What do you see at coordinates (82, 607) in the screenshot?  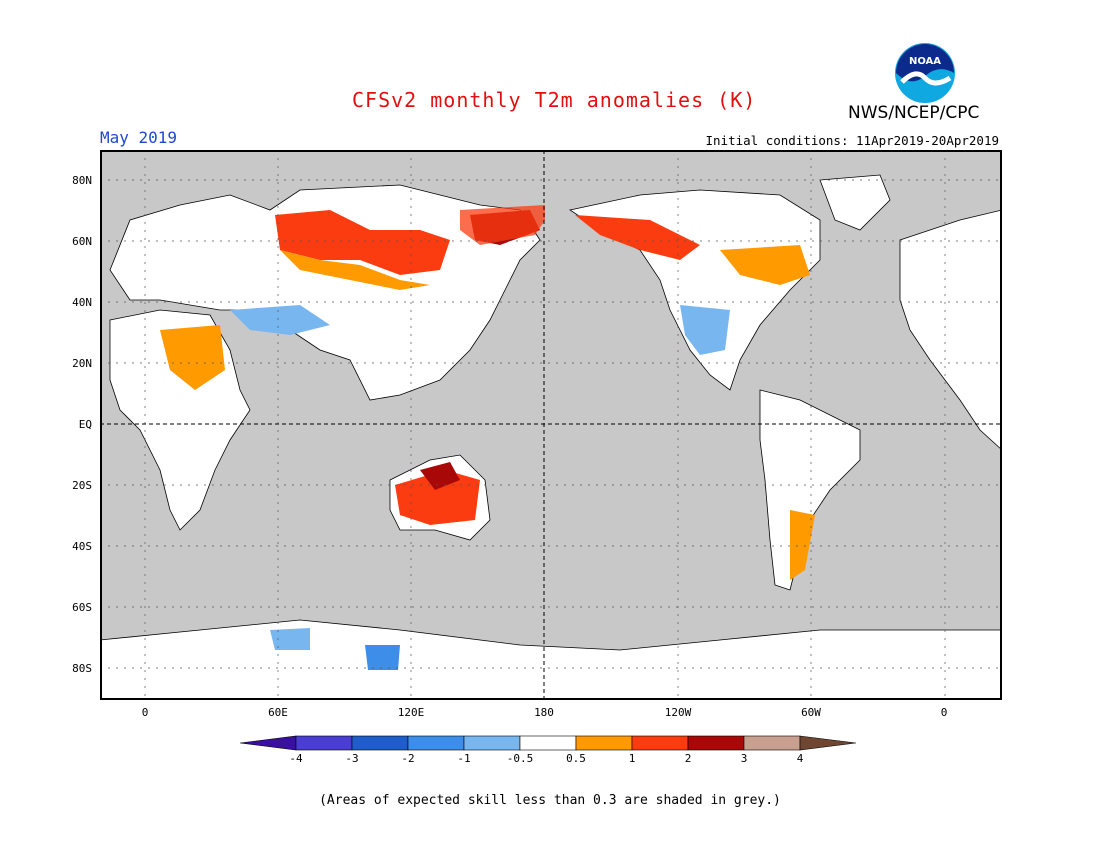 I see `lat-label: 60S` at bounding box center [82, 607].